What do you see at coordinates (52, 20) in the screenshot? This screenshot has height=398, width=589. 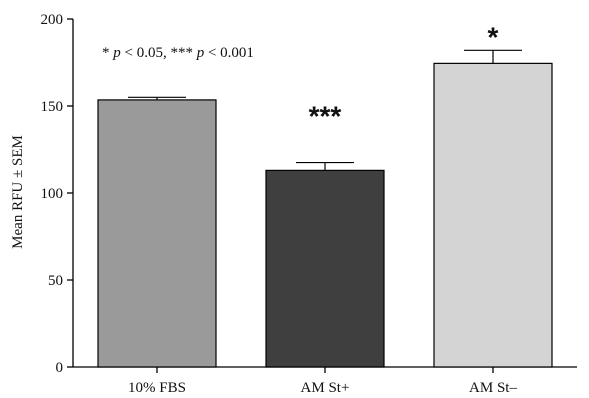 I see `y-tick-label: 200` at bounding box center [52, 20].